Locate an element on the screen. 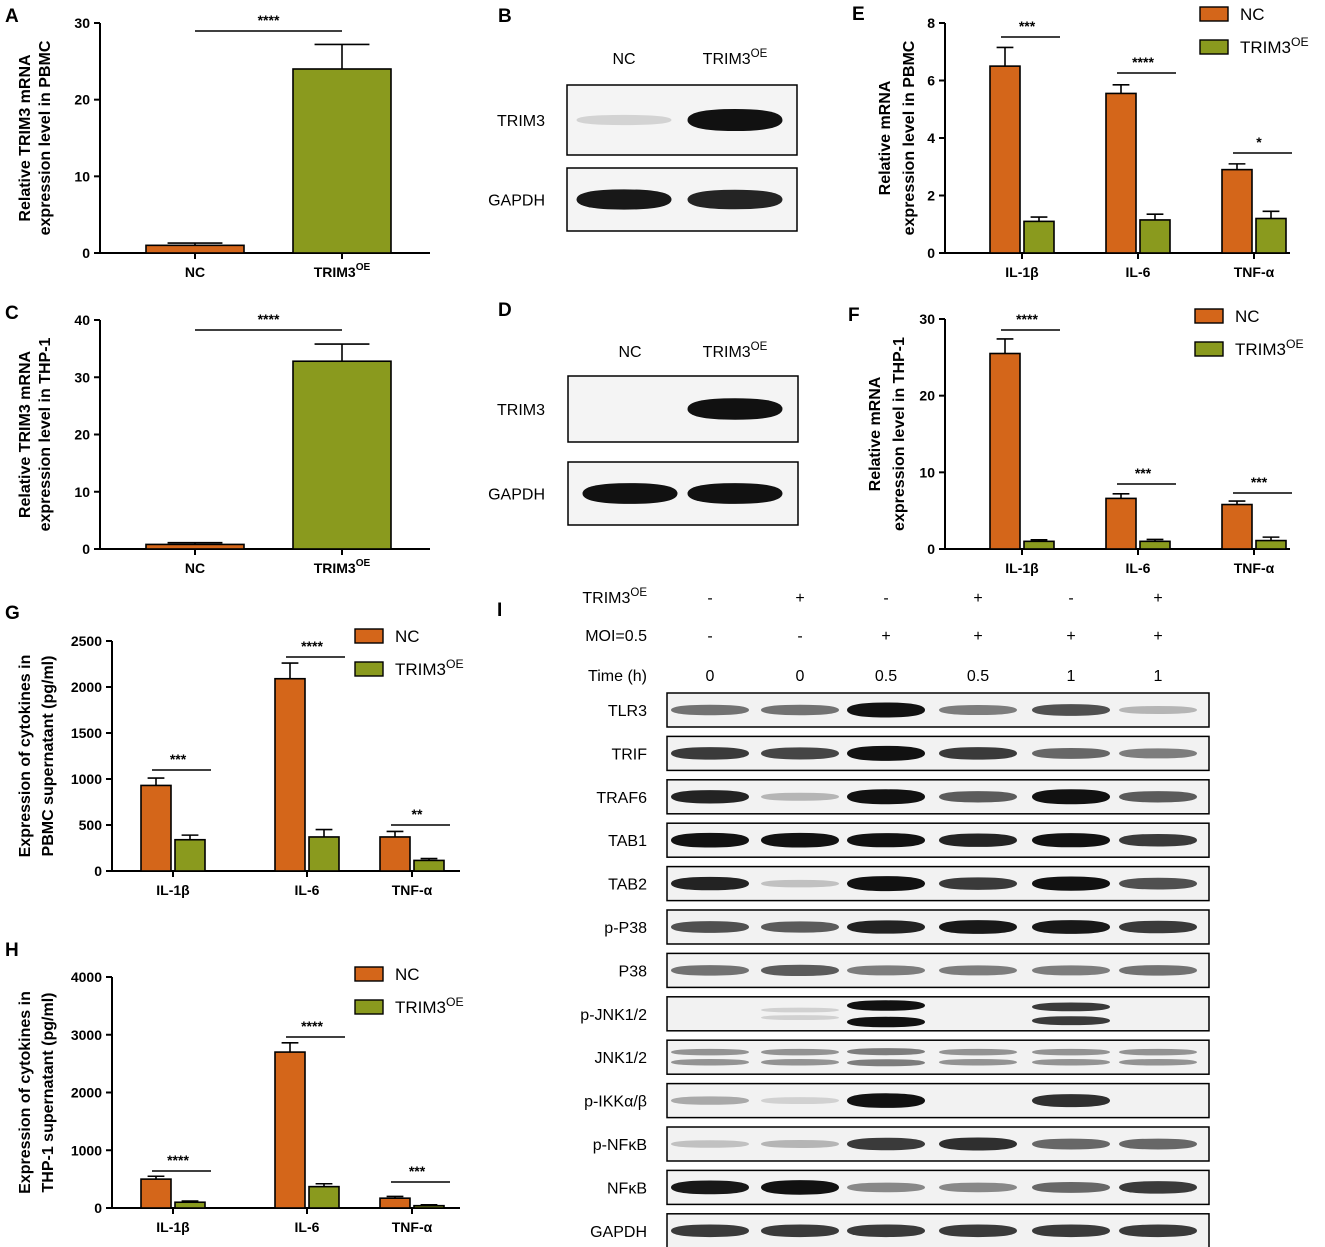 This screenshot has height=1247, width=1325. blot-row-label: TRIM3 is located at coordinates (521, 121).